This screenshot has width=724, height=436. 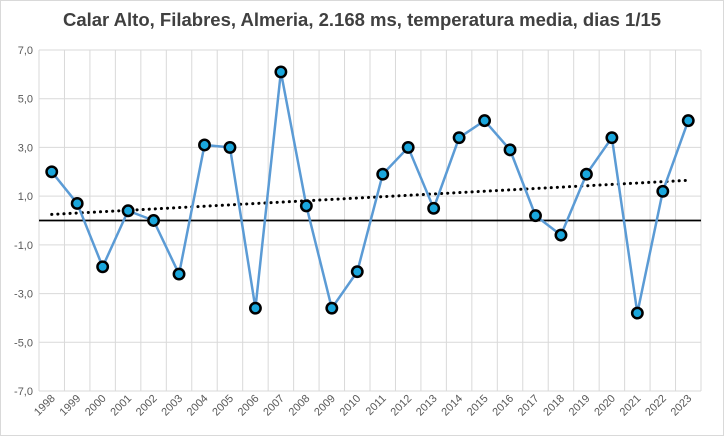 What do you see at coordinates (605, 406) in the screenshot?
I see `x-tick-label: 2020` at bounding box center [605, 406].